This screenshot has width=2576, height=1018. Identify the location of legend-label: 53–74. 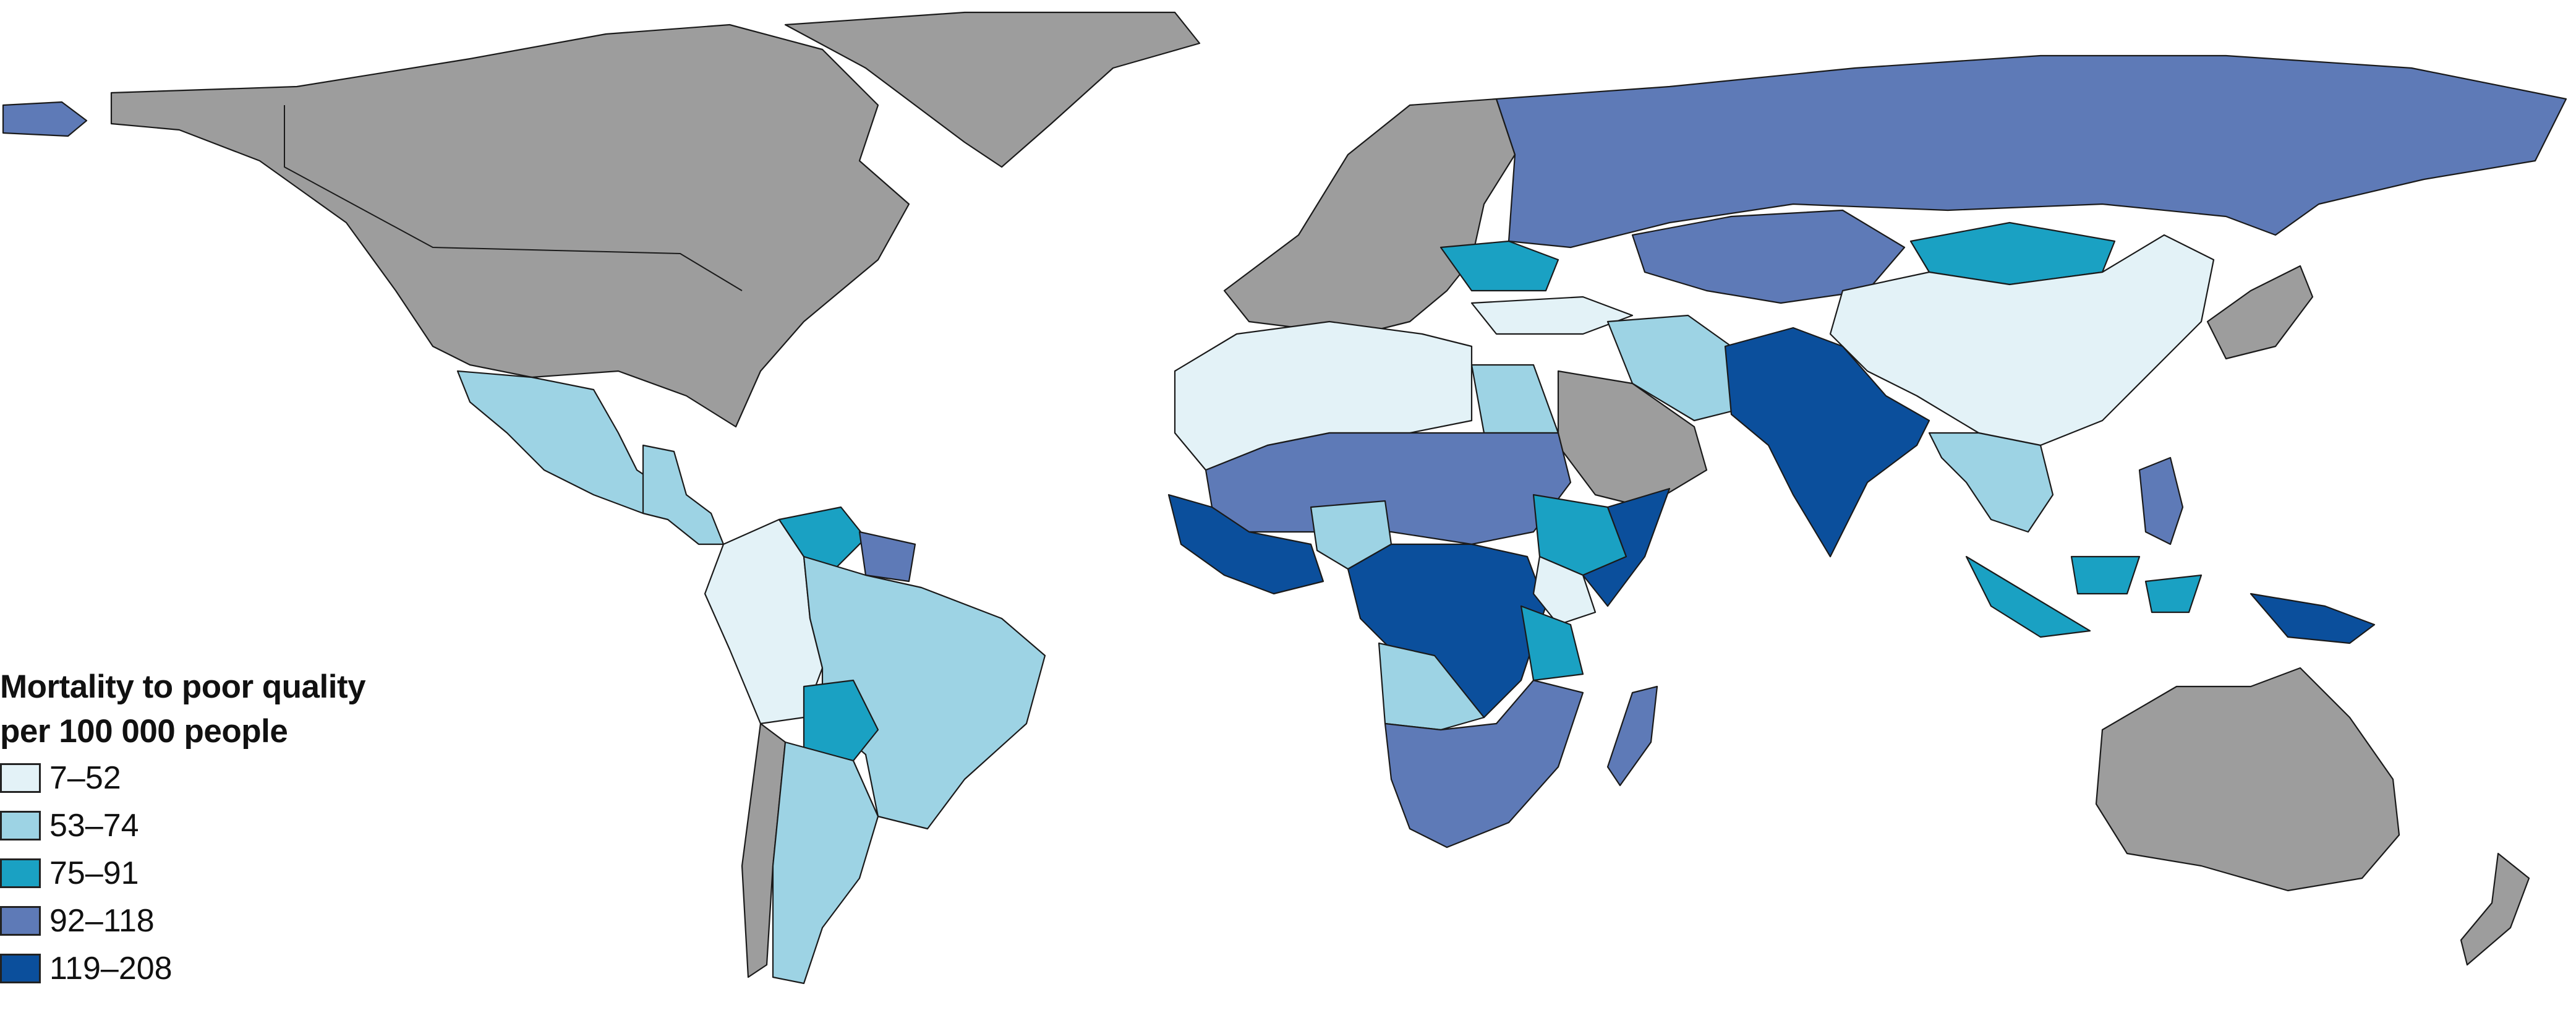
(94, 825).